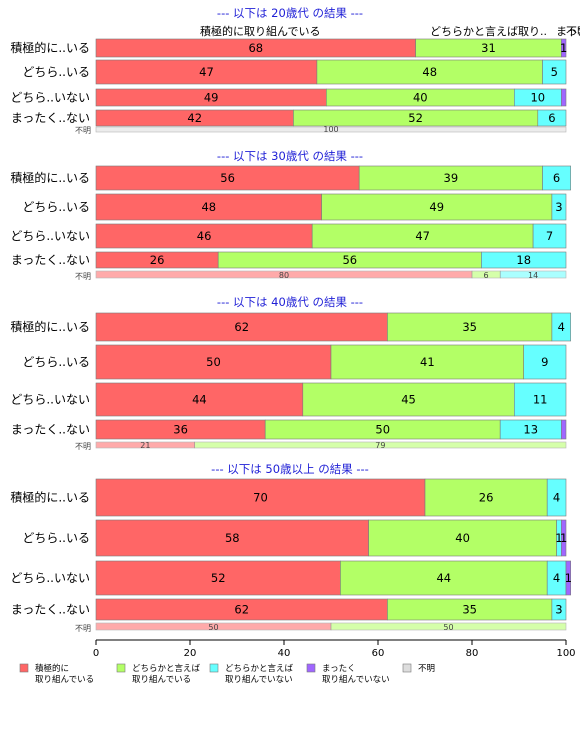 This screenshot has height=747, width=580. What do you see at coordinates (533, 275) in the screenshot?
I see `data-label: 14` at bounding box center [533, 275].